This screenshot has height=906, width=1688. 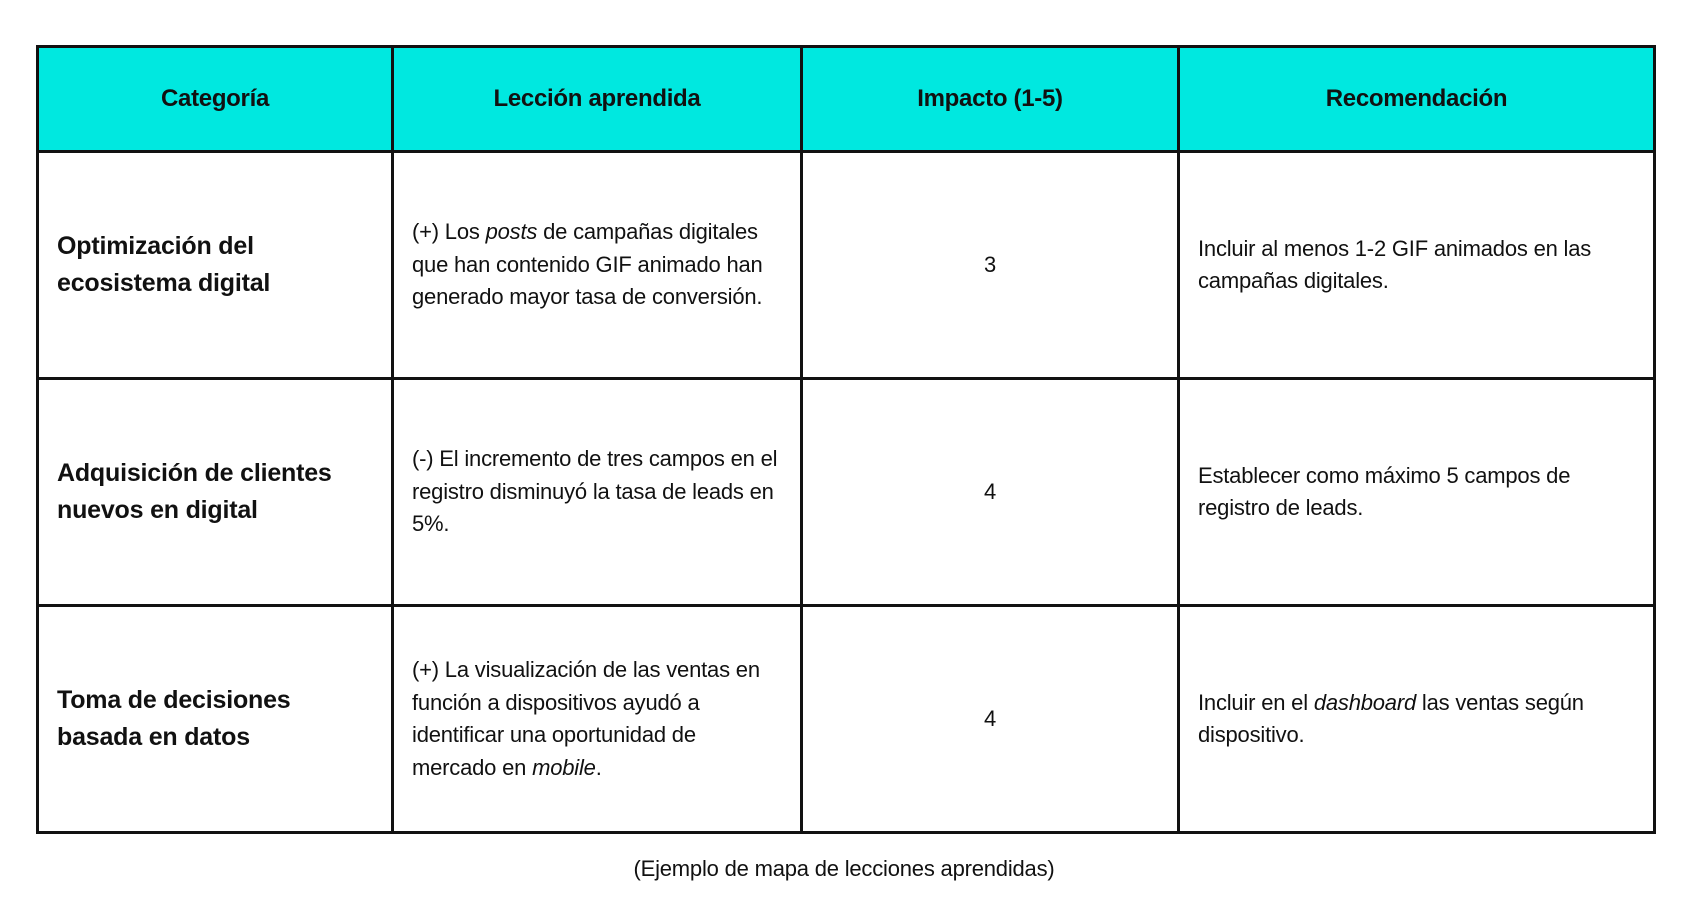 I want to click on header-lesson: Lección aprendida, so click(x=597, y=99).